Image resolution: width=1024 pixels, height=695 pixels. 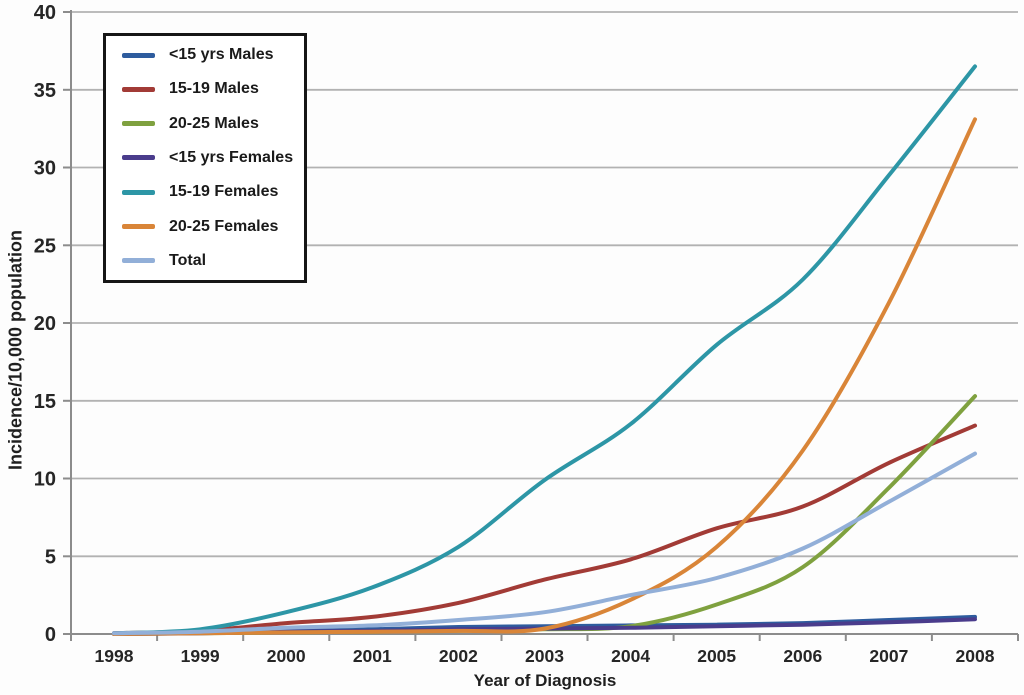 I want to click on x-tick-label-2005: 2005, so click(x=716, y=656).